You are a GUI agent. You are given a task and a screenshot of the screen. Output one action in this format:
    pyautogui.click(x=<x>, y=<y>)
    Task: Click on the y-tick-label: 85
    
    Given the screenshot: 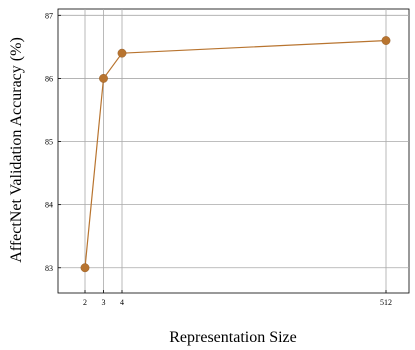 What is the action you would take?
    pyautogui.click(x=49, y=142)
    